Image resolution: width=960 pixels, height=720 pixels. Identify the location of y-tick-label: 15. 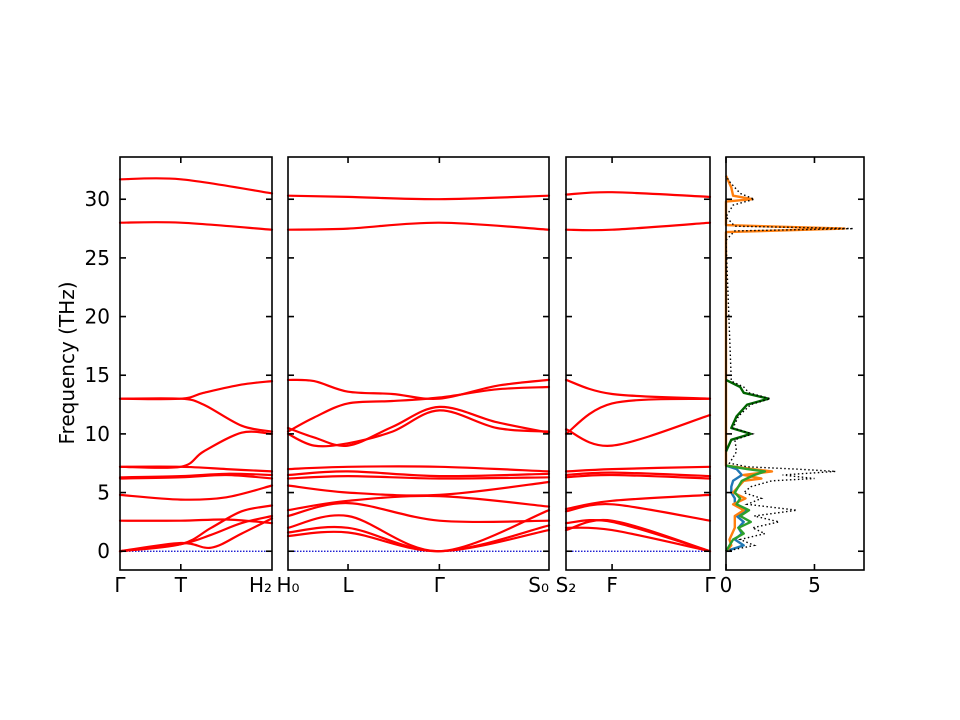
(97, 375).